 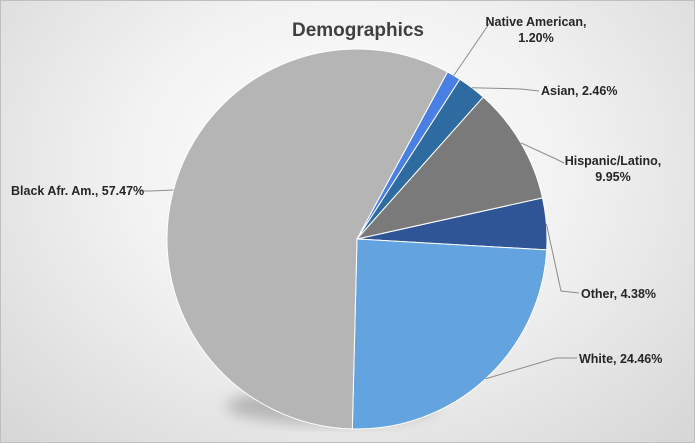 I want to click on data-label: Other, 4.38%, so click(x=618, y=294).